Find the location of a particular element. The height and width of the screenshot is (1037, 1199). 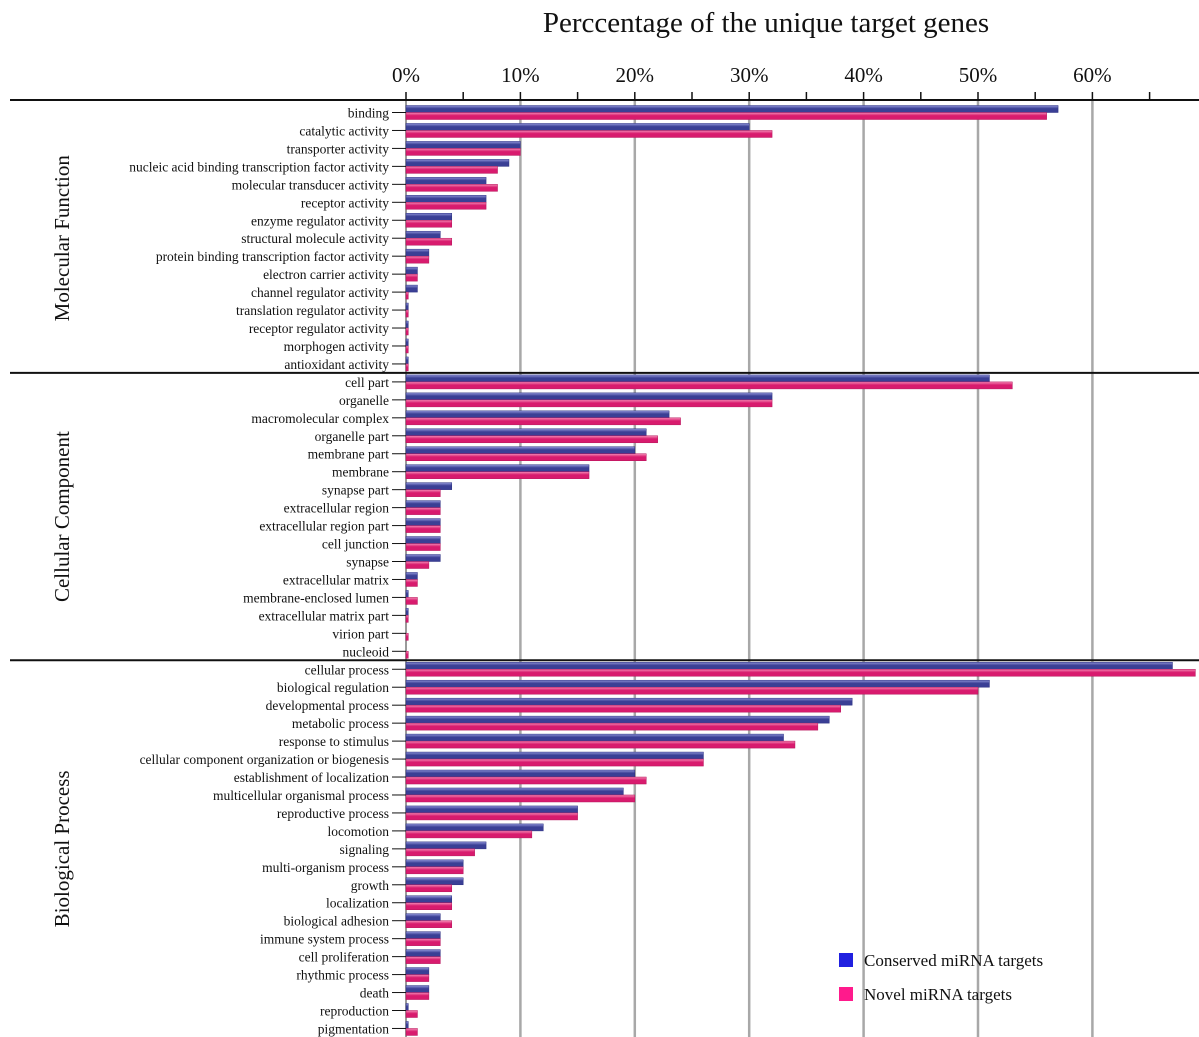

category-label: biological adhesion is located at coordinates (337, 921).